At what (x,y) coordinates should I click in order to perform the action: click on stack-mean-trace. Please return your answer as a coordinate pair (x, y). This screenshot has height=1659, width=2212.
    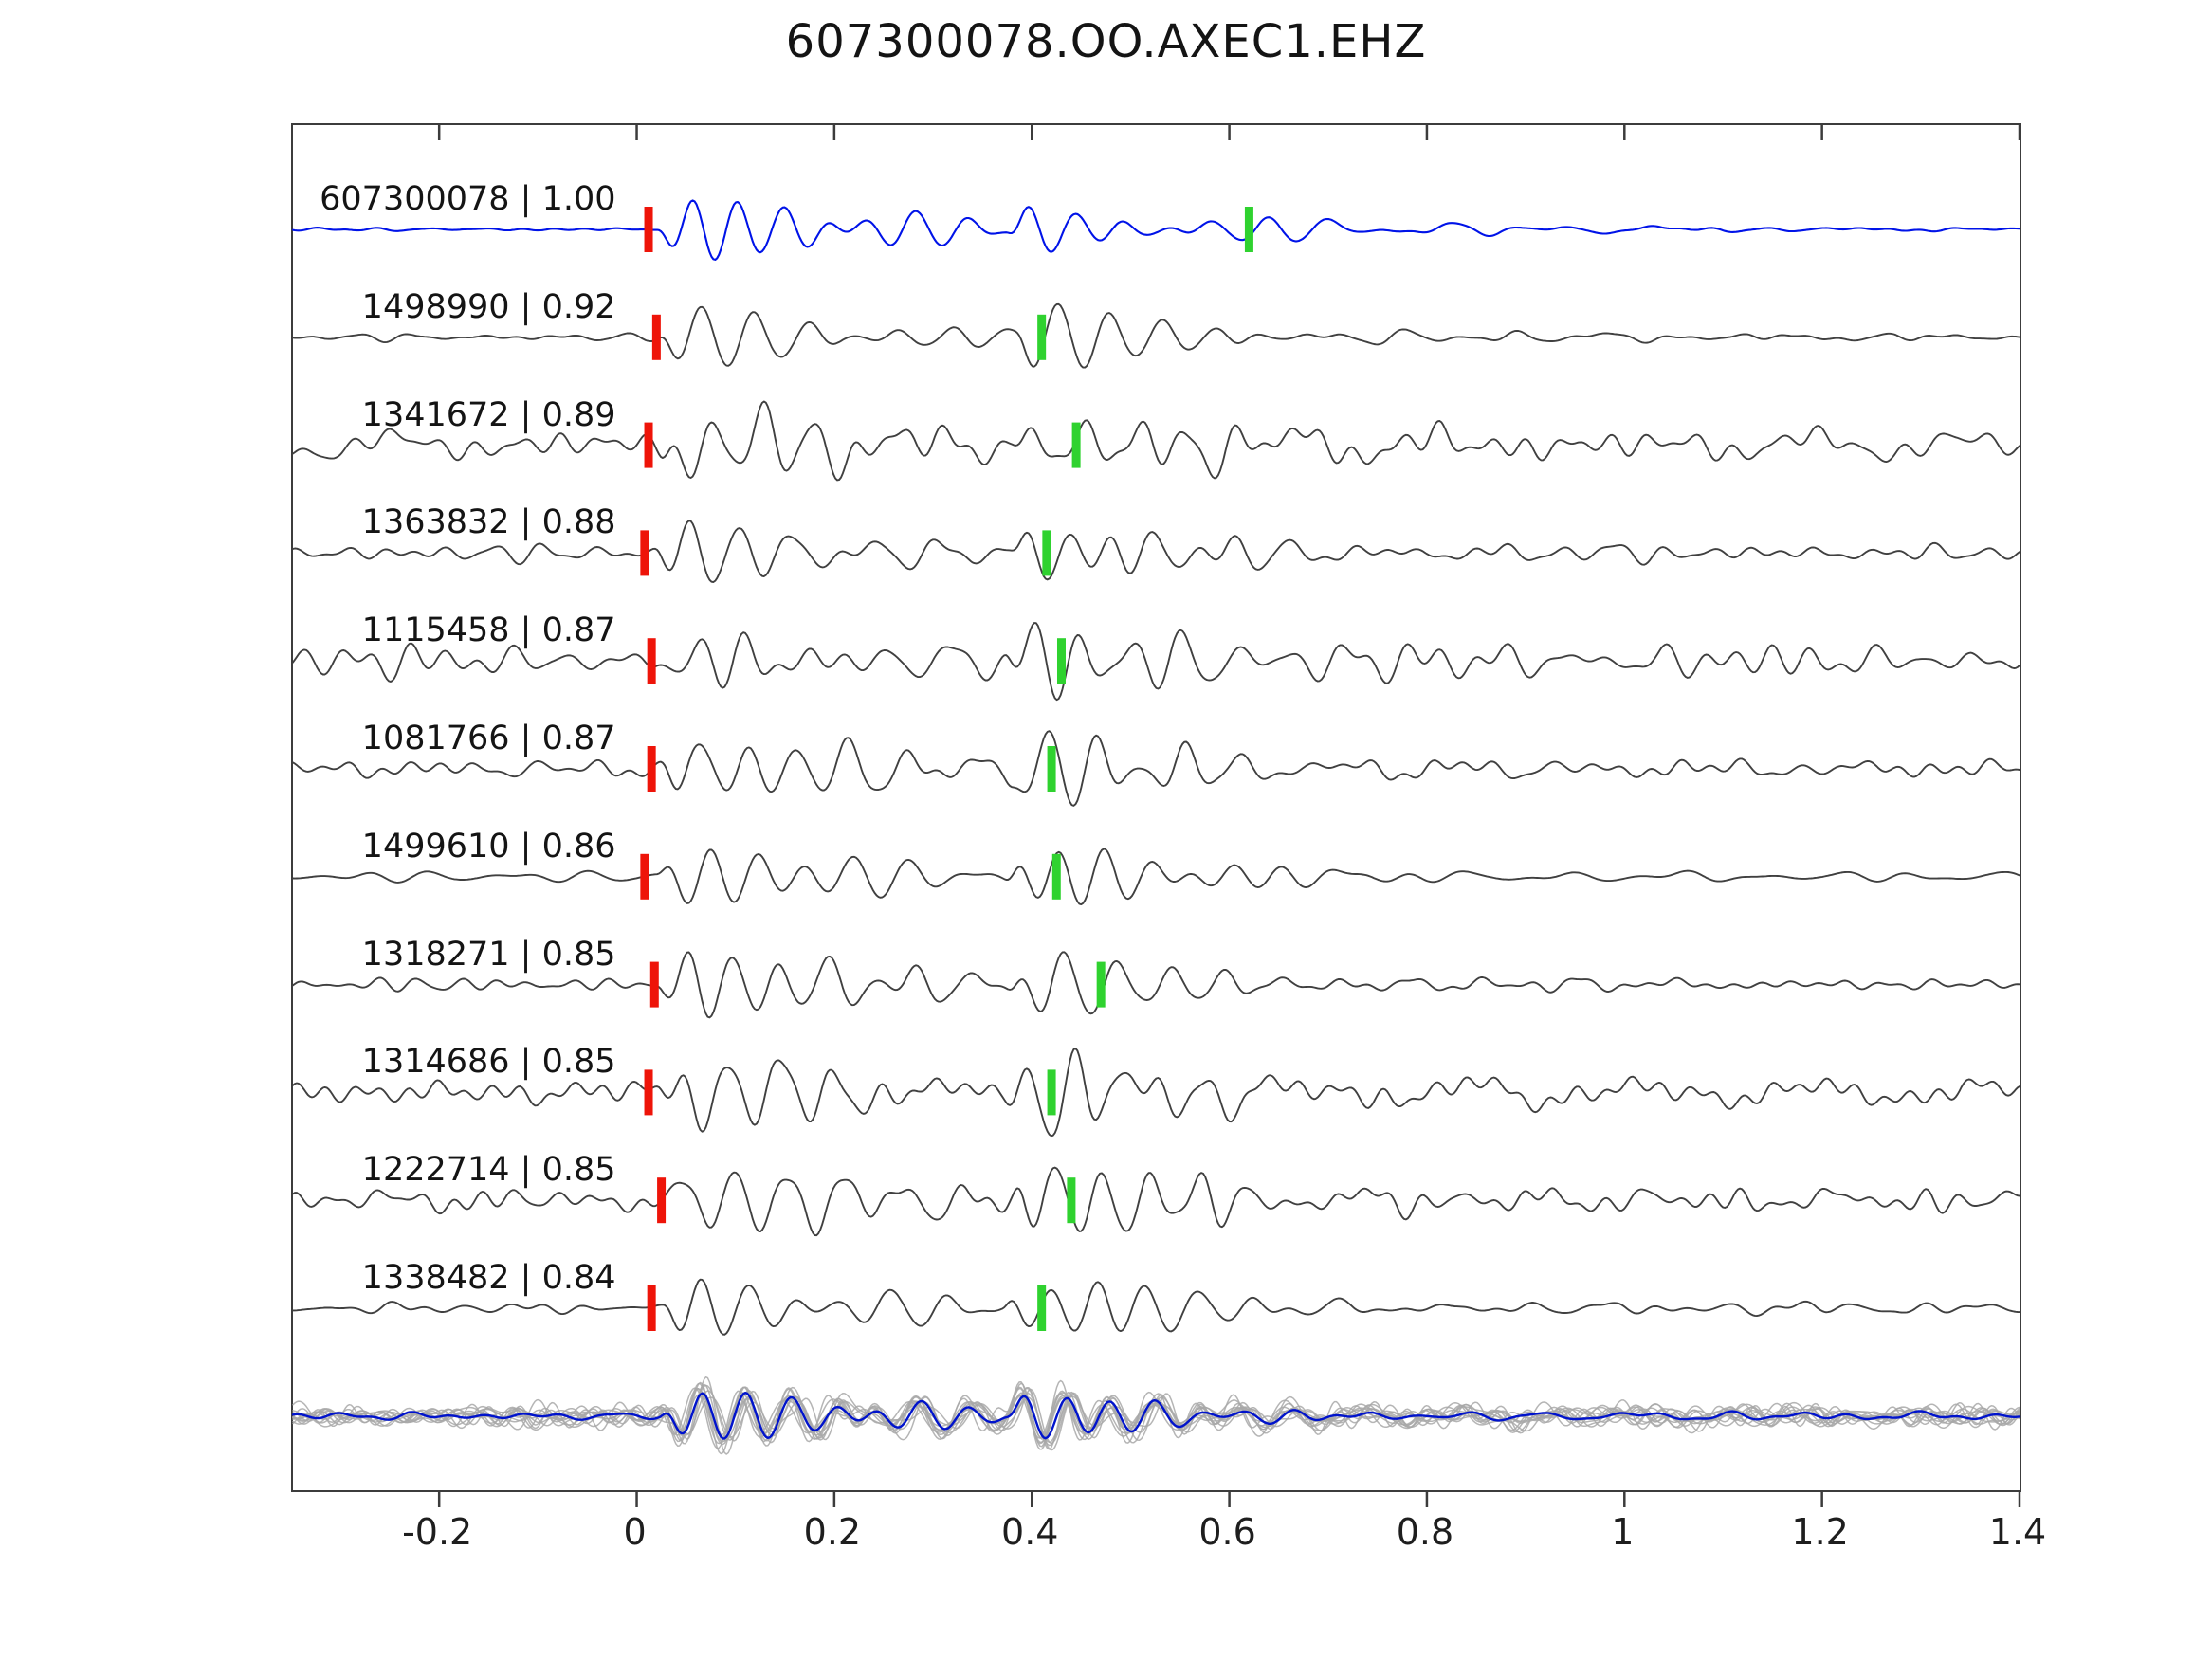
    Looking at the image, I should click on (1156, 1416).